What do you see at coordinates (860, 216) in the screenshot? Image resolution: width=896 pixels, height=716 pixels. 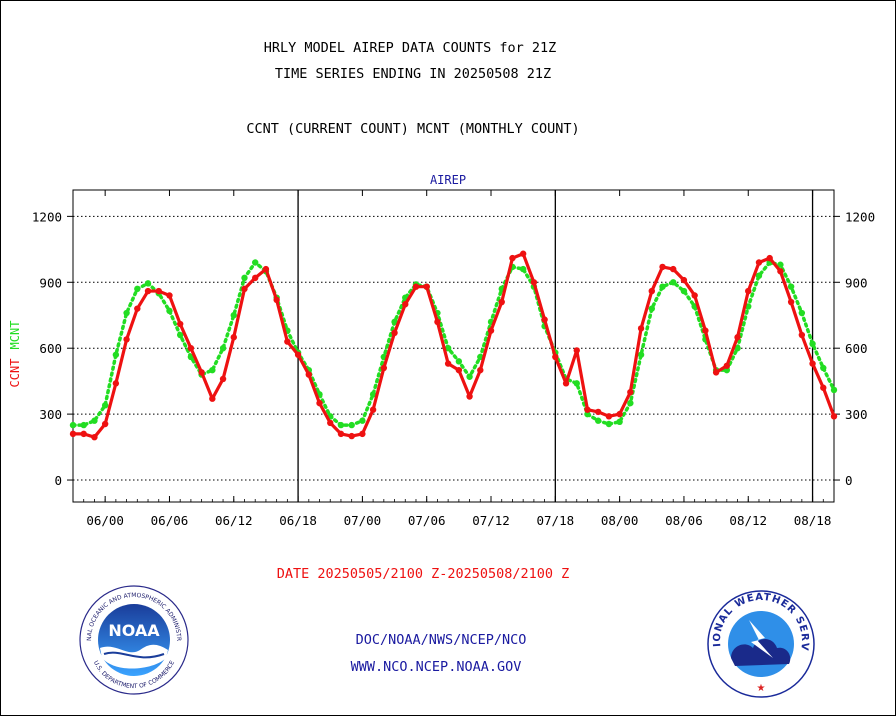 I see `ytick-label-right-1200: 1200` at bounding box center [860, 216].